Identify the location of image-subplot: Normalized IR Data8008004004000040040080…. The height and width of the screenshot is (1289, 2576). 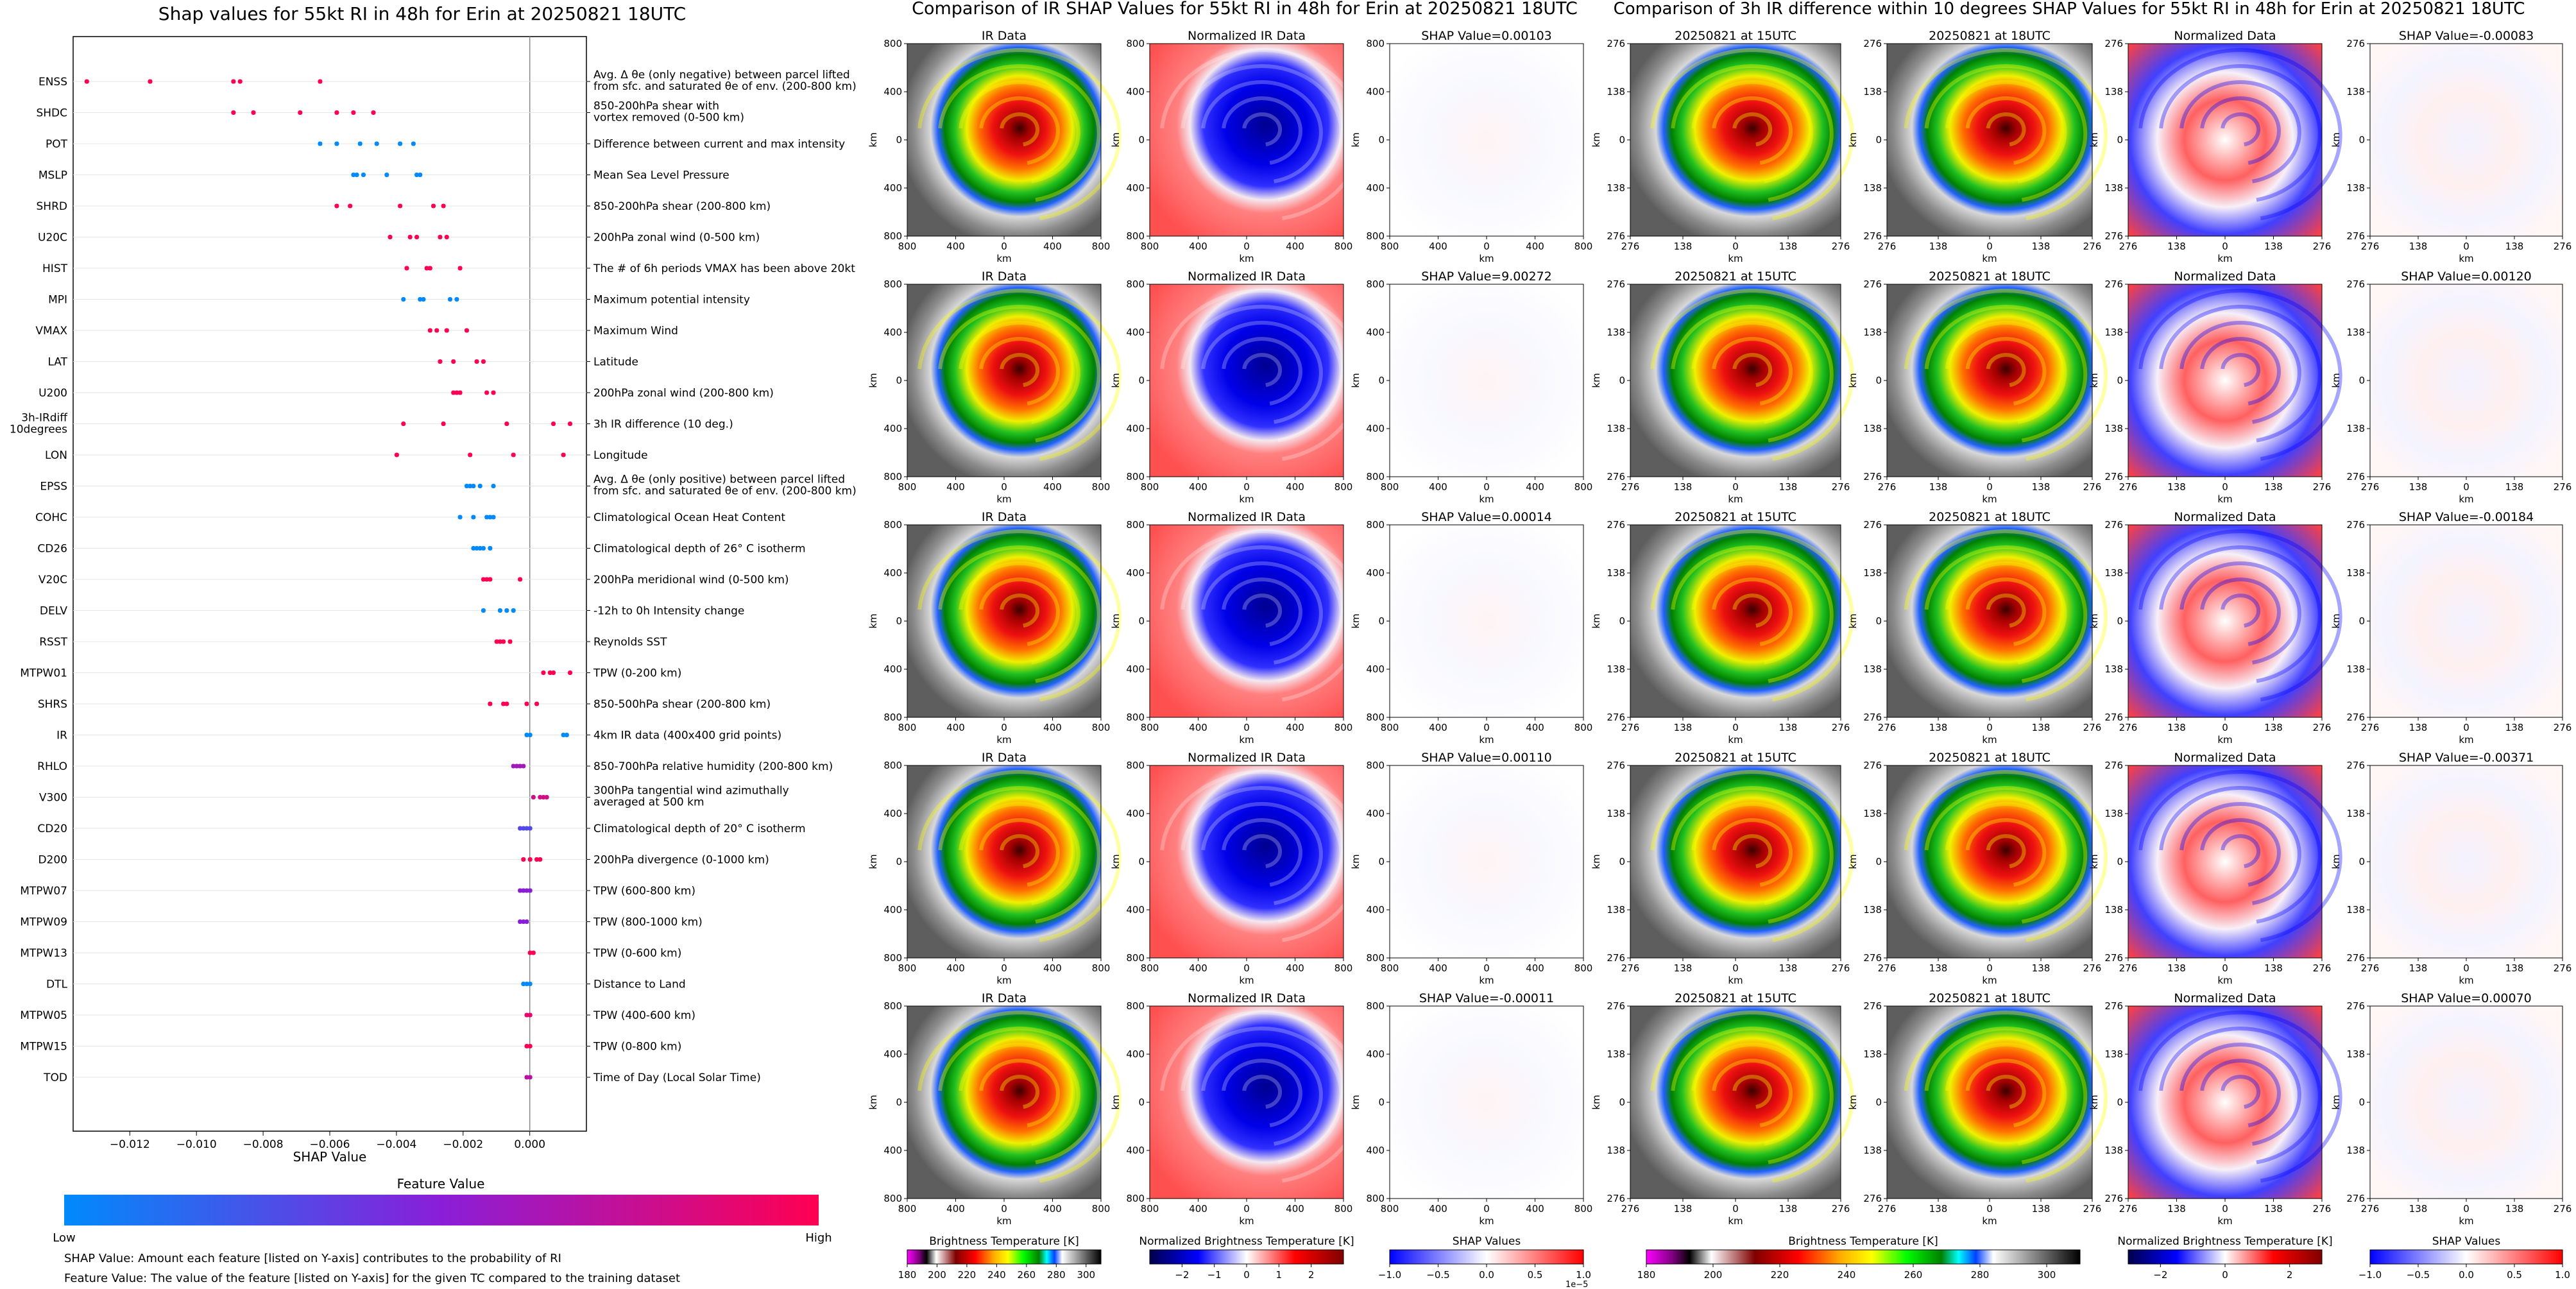
(1237, 868).